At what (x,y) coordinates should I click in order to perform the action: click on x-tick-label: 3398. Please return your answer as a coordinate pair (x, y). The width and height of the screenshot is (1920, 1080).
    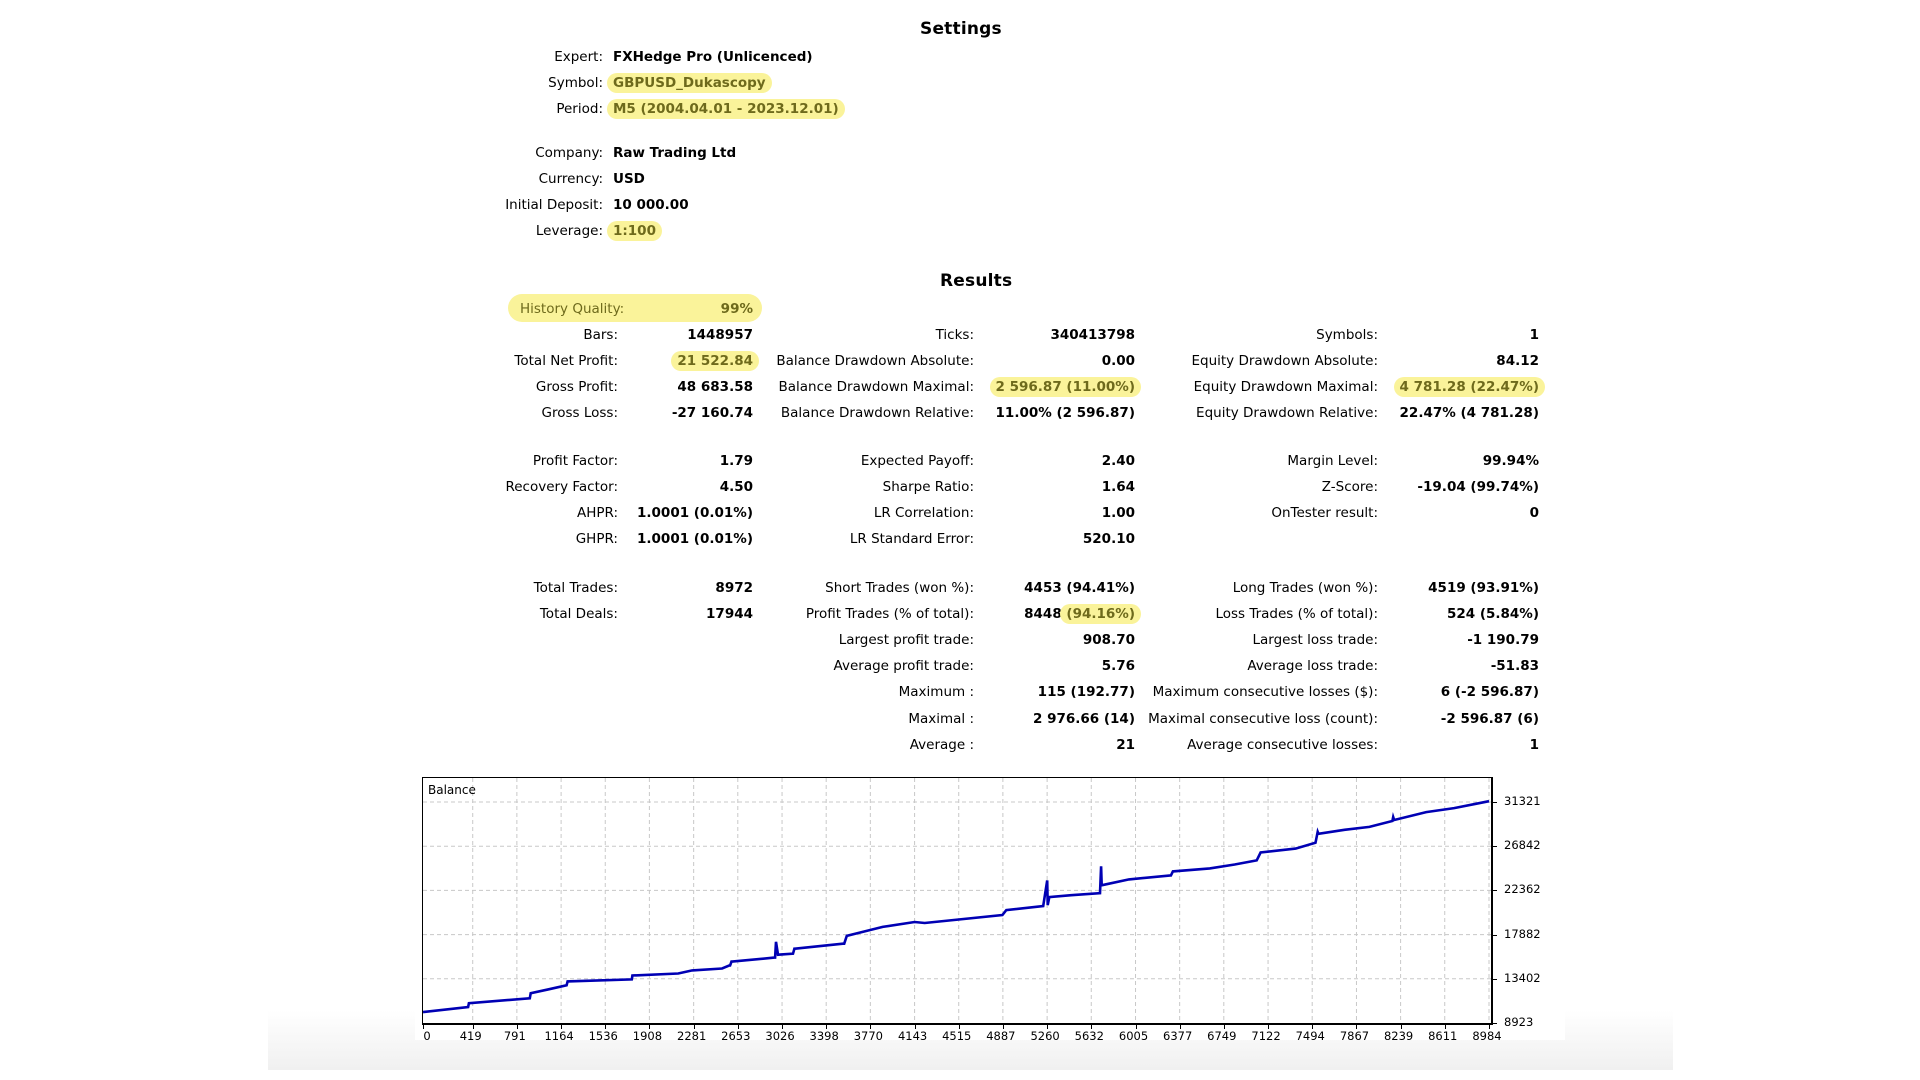
    Looking at the image, I should click on (824, 1036).